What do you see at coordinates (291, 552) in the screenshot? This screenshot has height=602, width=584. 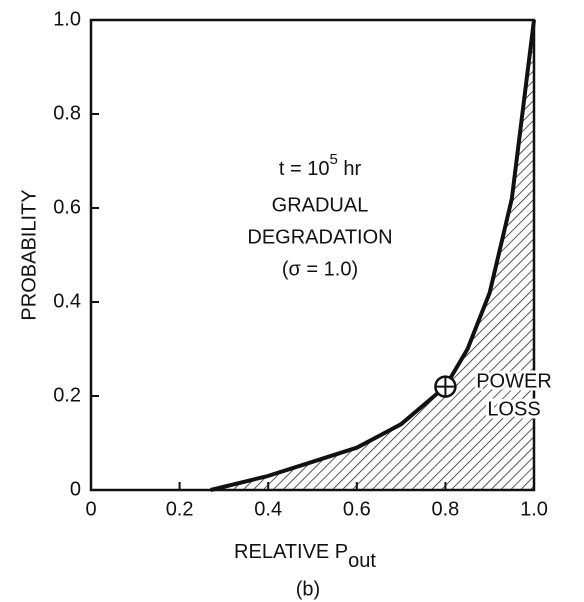 I see `x-axis-label-main: RELATIVE P` at bounding box center [291, 552].